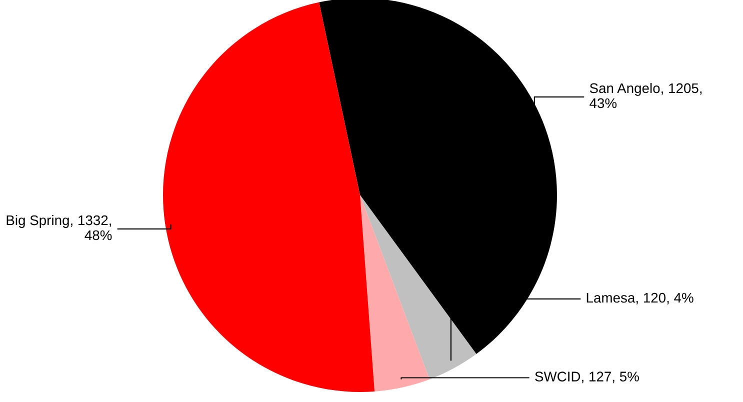 The image size is (743, 402). What do you see at coordinates (587, 378) in the screenshot?
I see `slice-label: SWCID, 127, 5%` at bounding box center [587, 378].